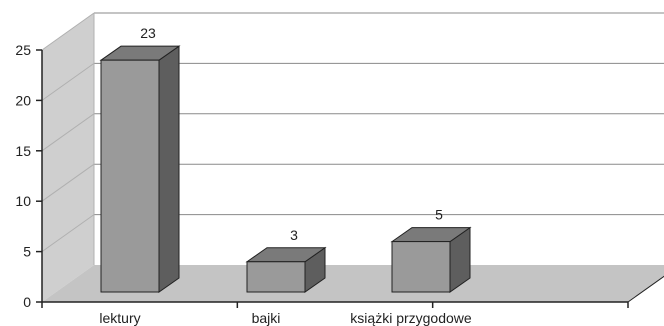 The height and width of the screenshot is (326, 664). I want to click on y-tick-label: 25, so click(23, 50).